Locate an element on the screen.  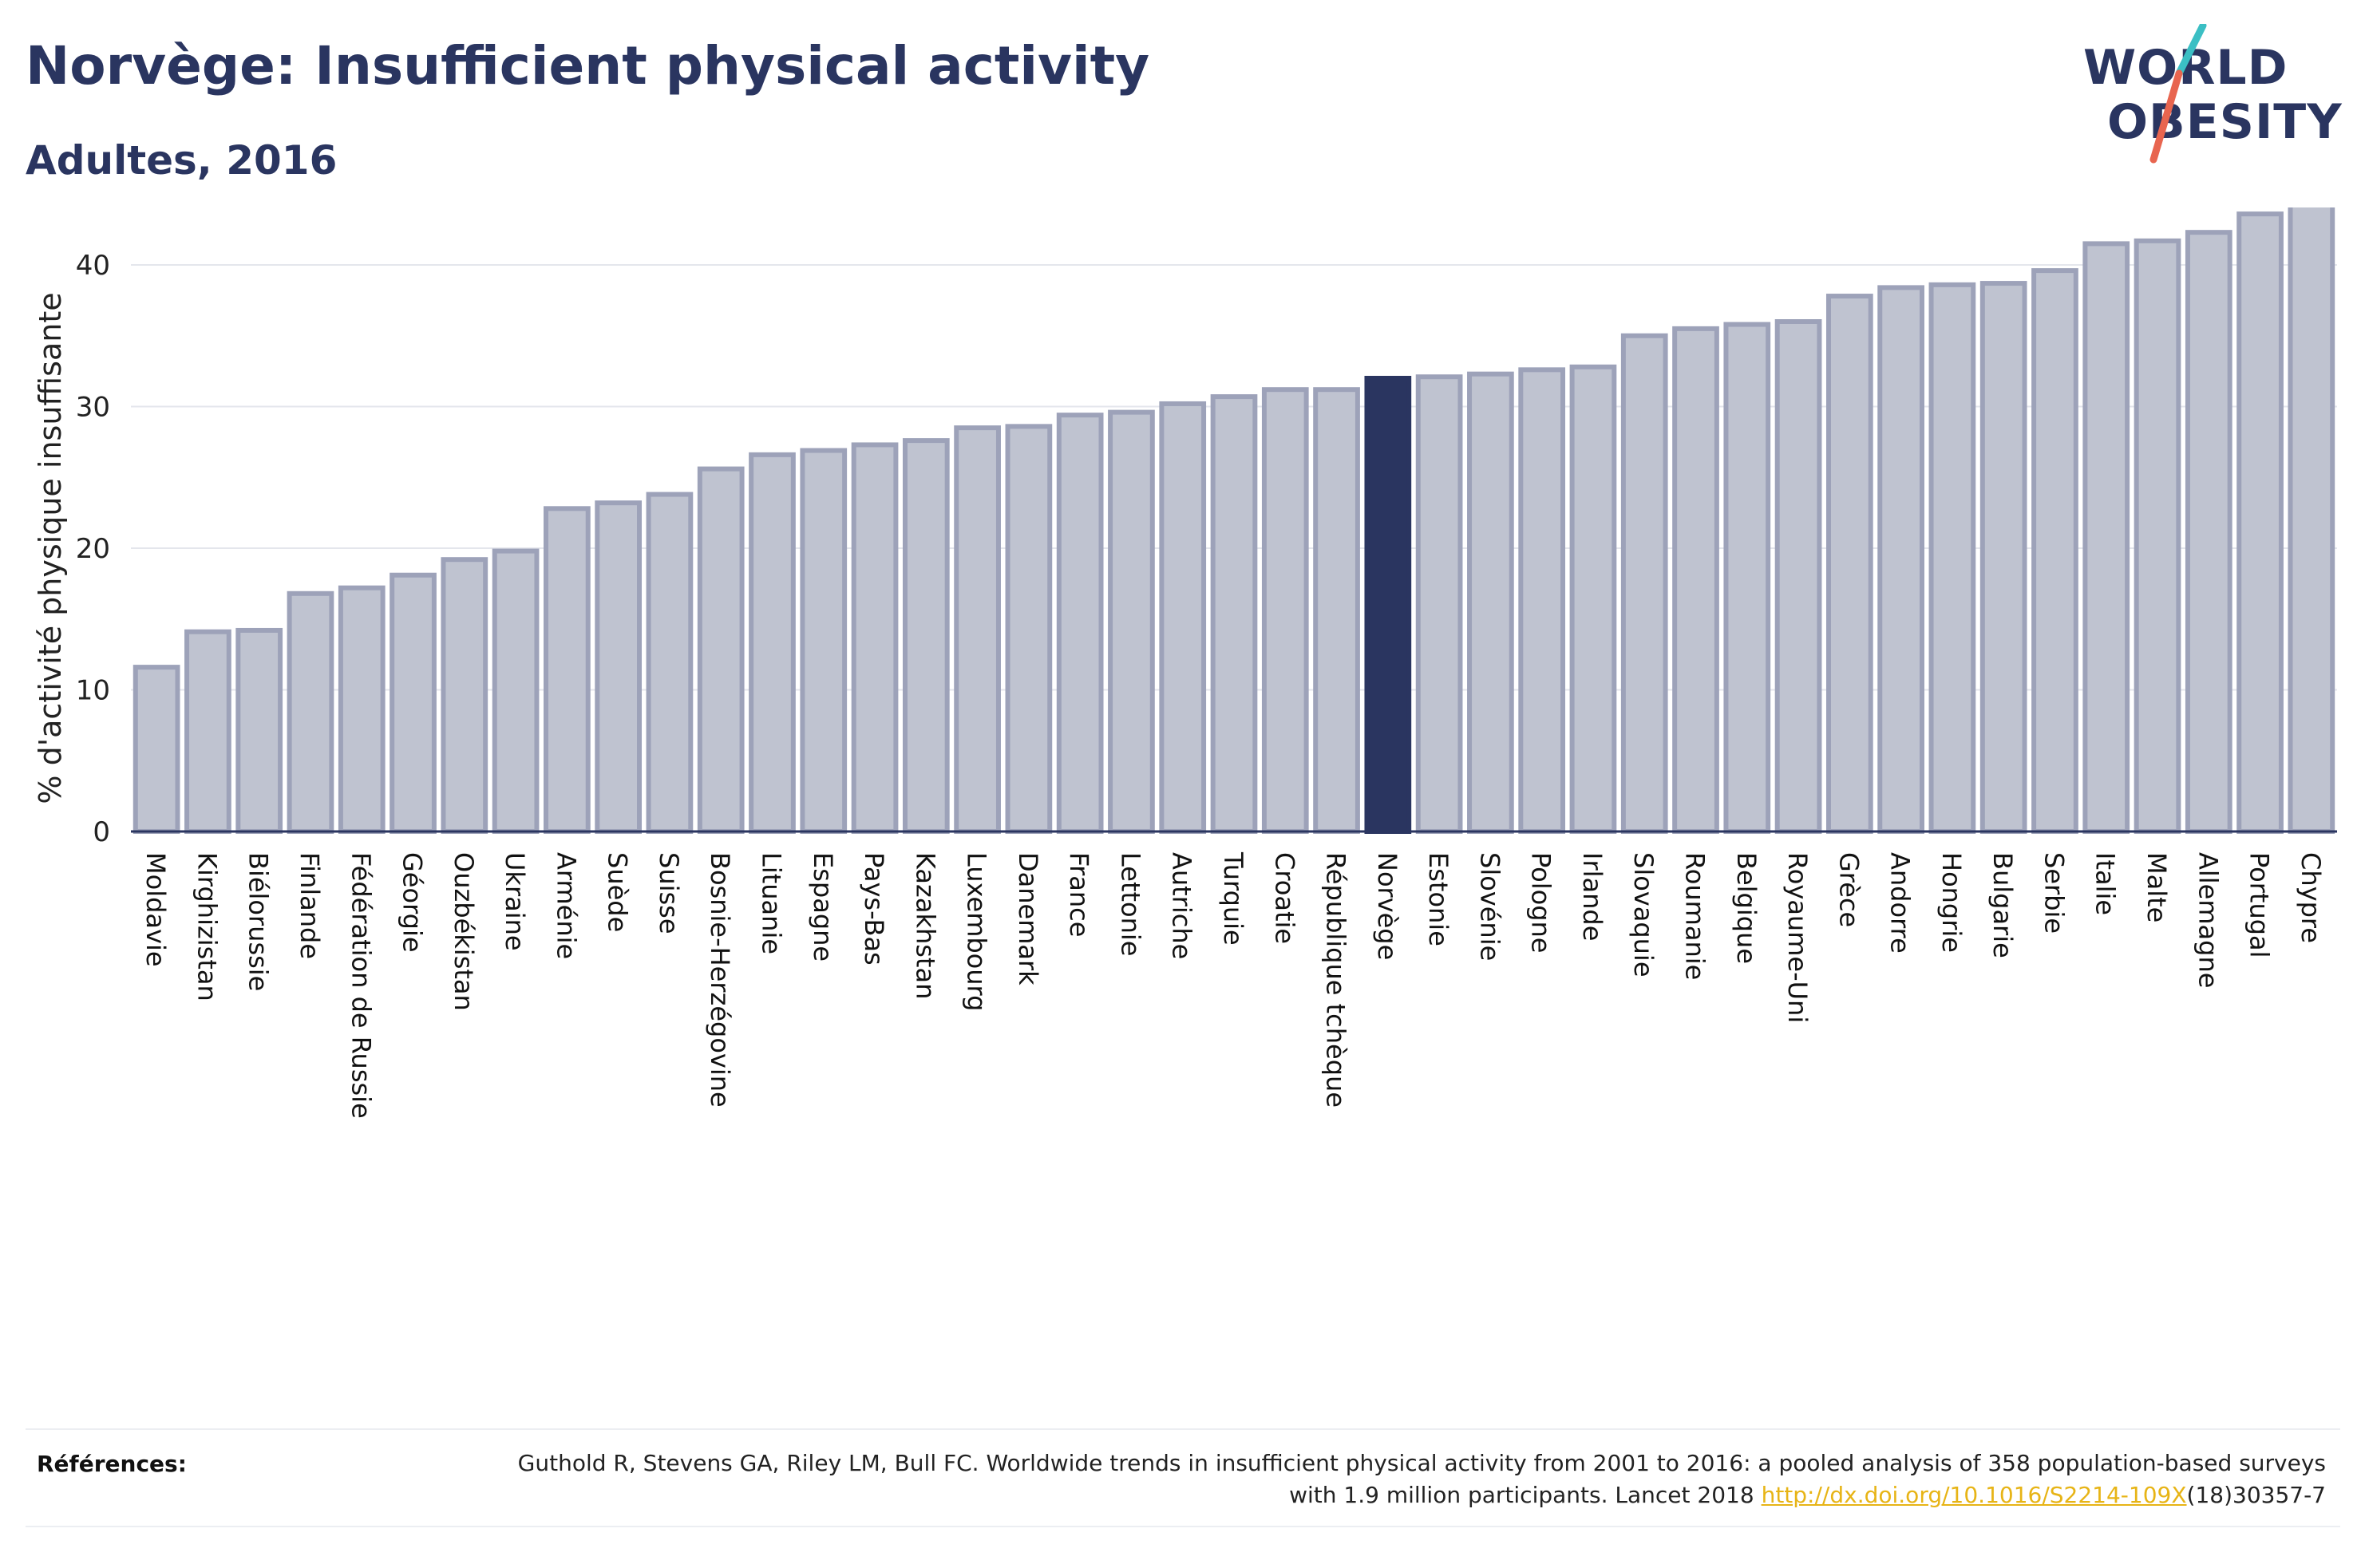
x-tick-label: Suisse is located at coordinates (669, 893).